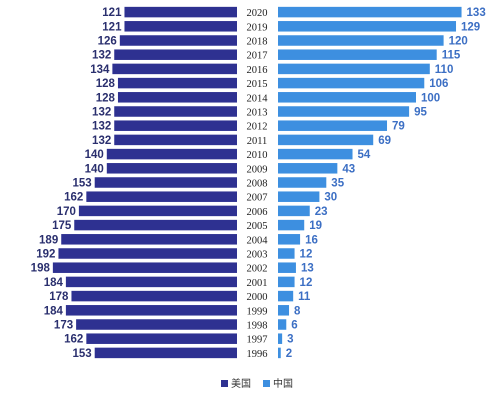 The image size is (500, 400). I want to click on cn-bar-1999, so click(284, 310).